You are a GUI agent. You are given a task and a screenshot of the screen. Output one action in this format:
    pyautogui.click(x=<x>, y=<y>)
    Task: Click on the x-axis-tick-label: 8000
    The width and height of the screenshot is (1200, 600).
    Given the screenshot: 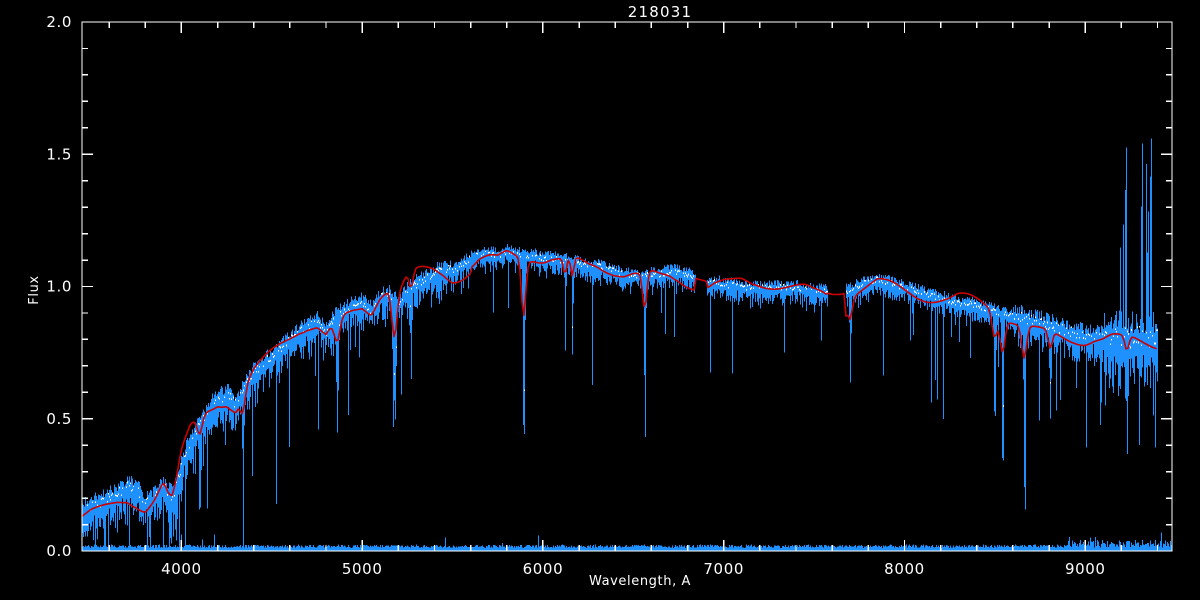 What is the action you would take?
    pyautogui.click(x=904, y=569)
    